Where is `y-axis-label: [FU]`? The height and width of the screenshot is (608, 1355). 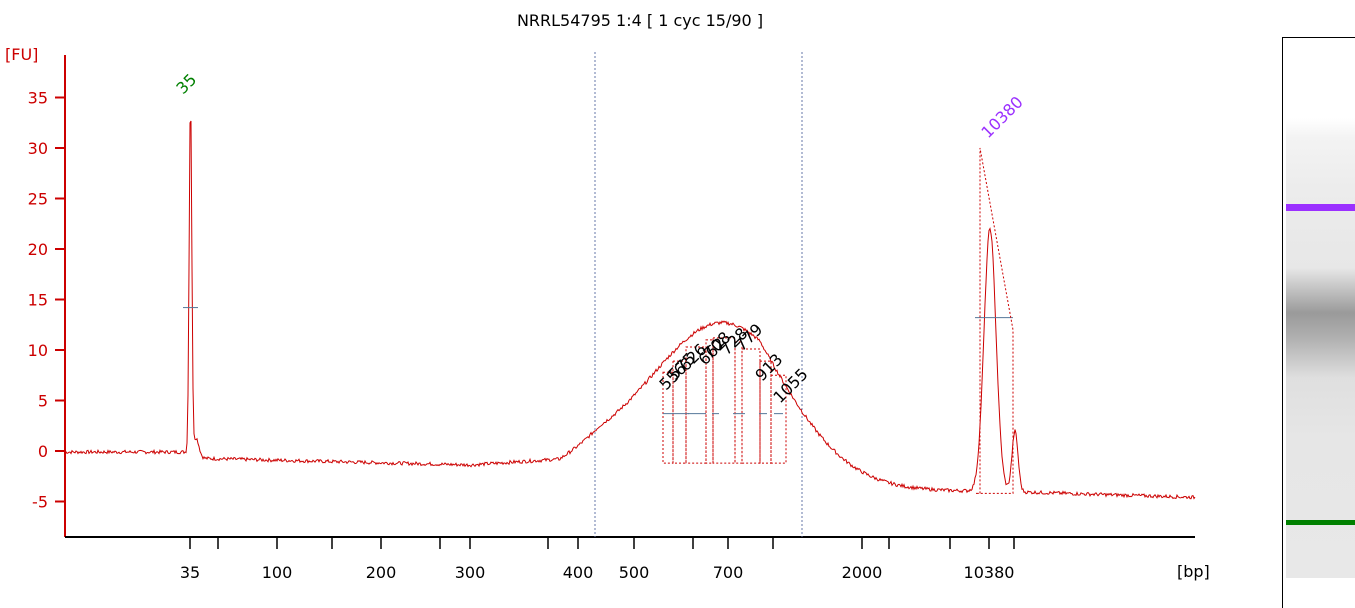
y-axis-label: [FU] is located at coordinates (21, 54).